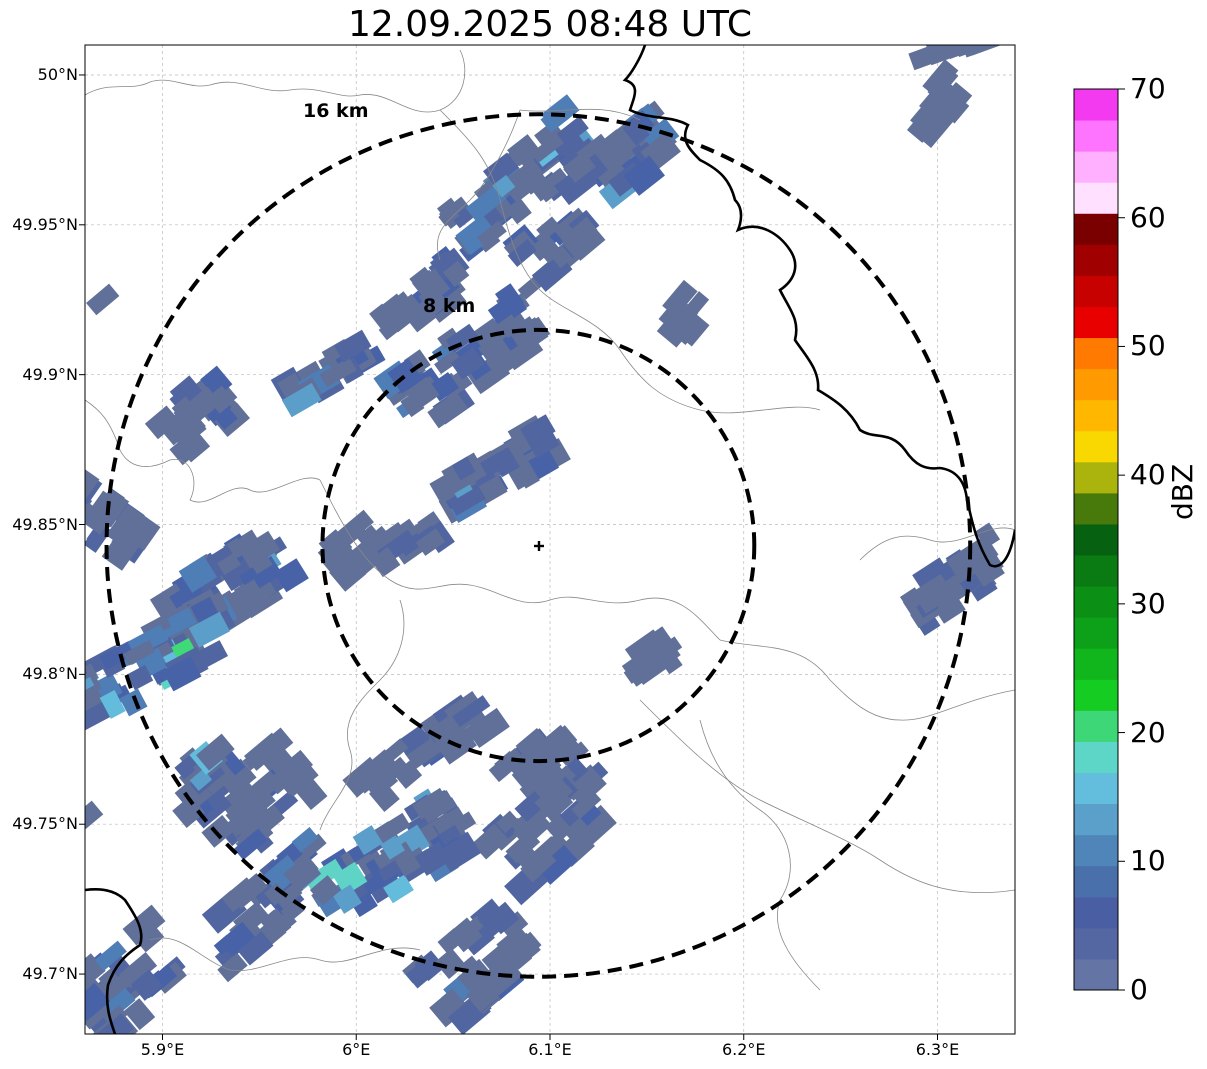 The height and width of the screenshot is (1069, 1207). I want to click on x-tick-label: 6°E, so click(356, 1049).